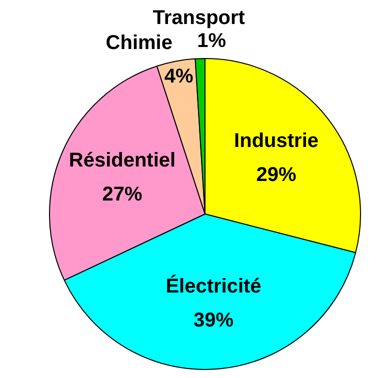 This screenshot has height=378, width=388. I want to click on slice-label: Résidentiel, so click(122, 161).